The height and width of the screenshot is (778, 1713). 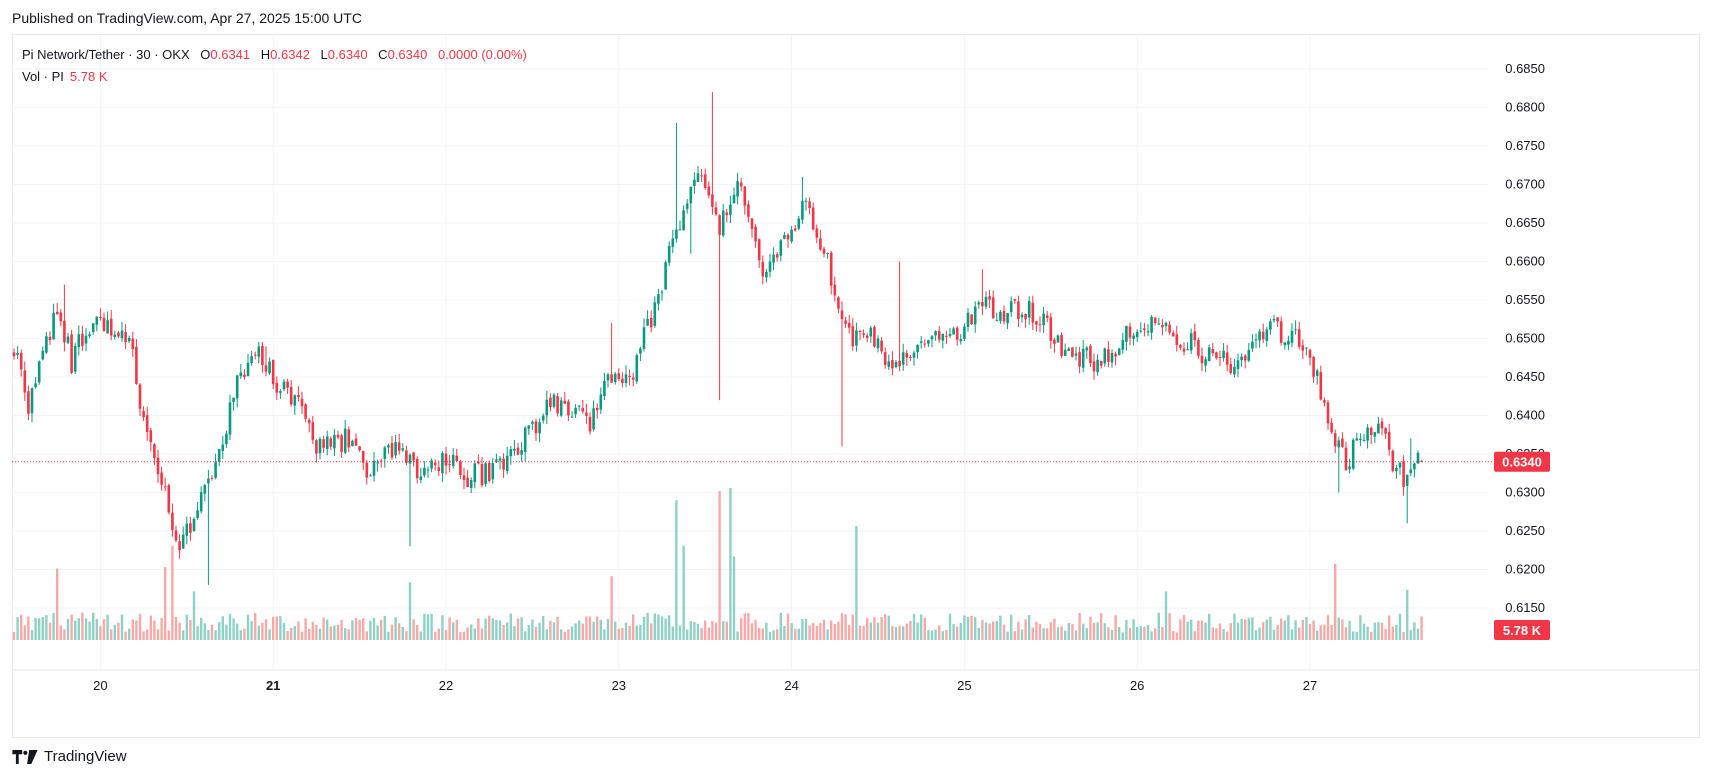 What do you see at coordinates (43, 76) in the screenshot?
I see `volume-label: Vol · PI` at bounding box center [43, 76].